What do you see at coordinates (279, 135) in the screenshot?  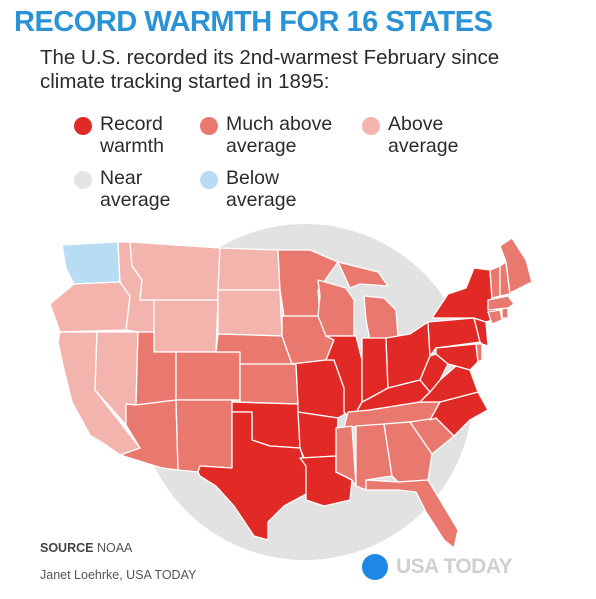 I see `legend-label-much-above: Much above average` at bounding box center [279, 135].